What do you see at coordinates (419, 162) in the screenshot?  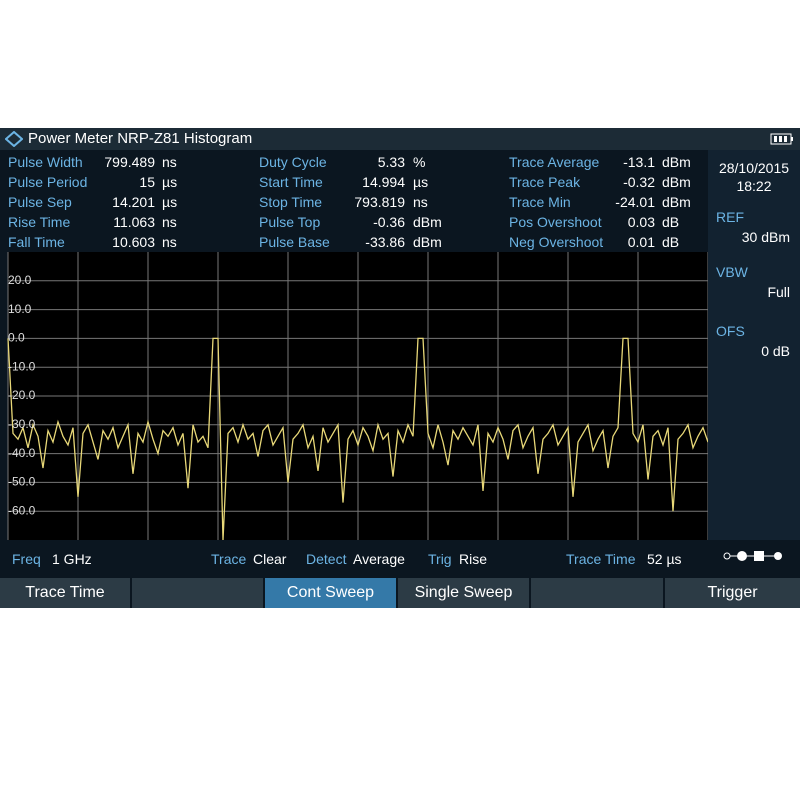 I see `measurement-unit: %` at bounding box center [419, 162].